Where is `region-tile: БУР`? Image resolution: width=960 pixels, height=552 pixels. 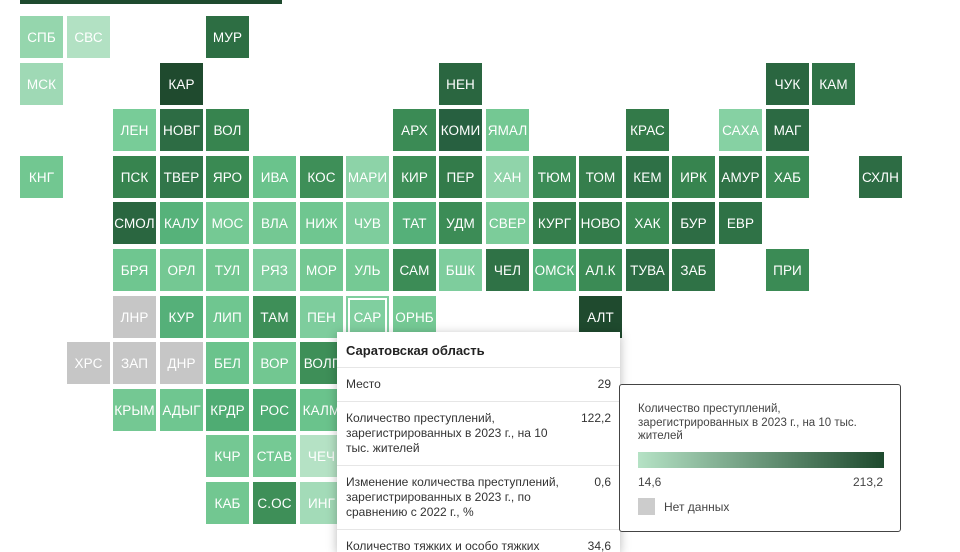
region-tile: БУР is located at coordinates (693, 223).